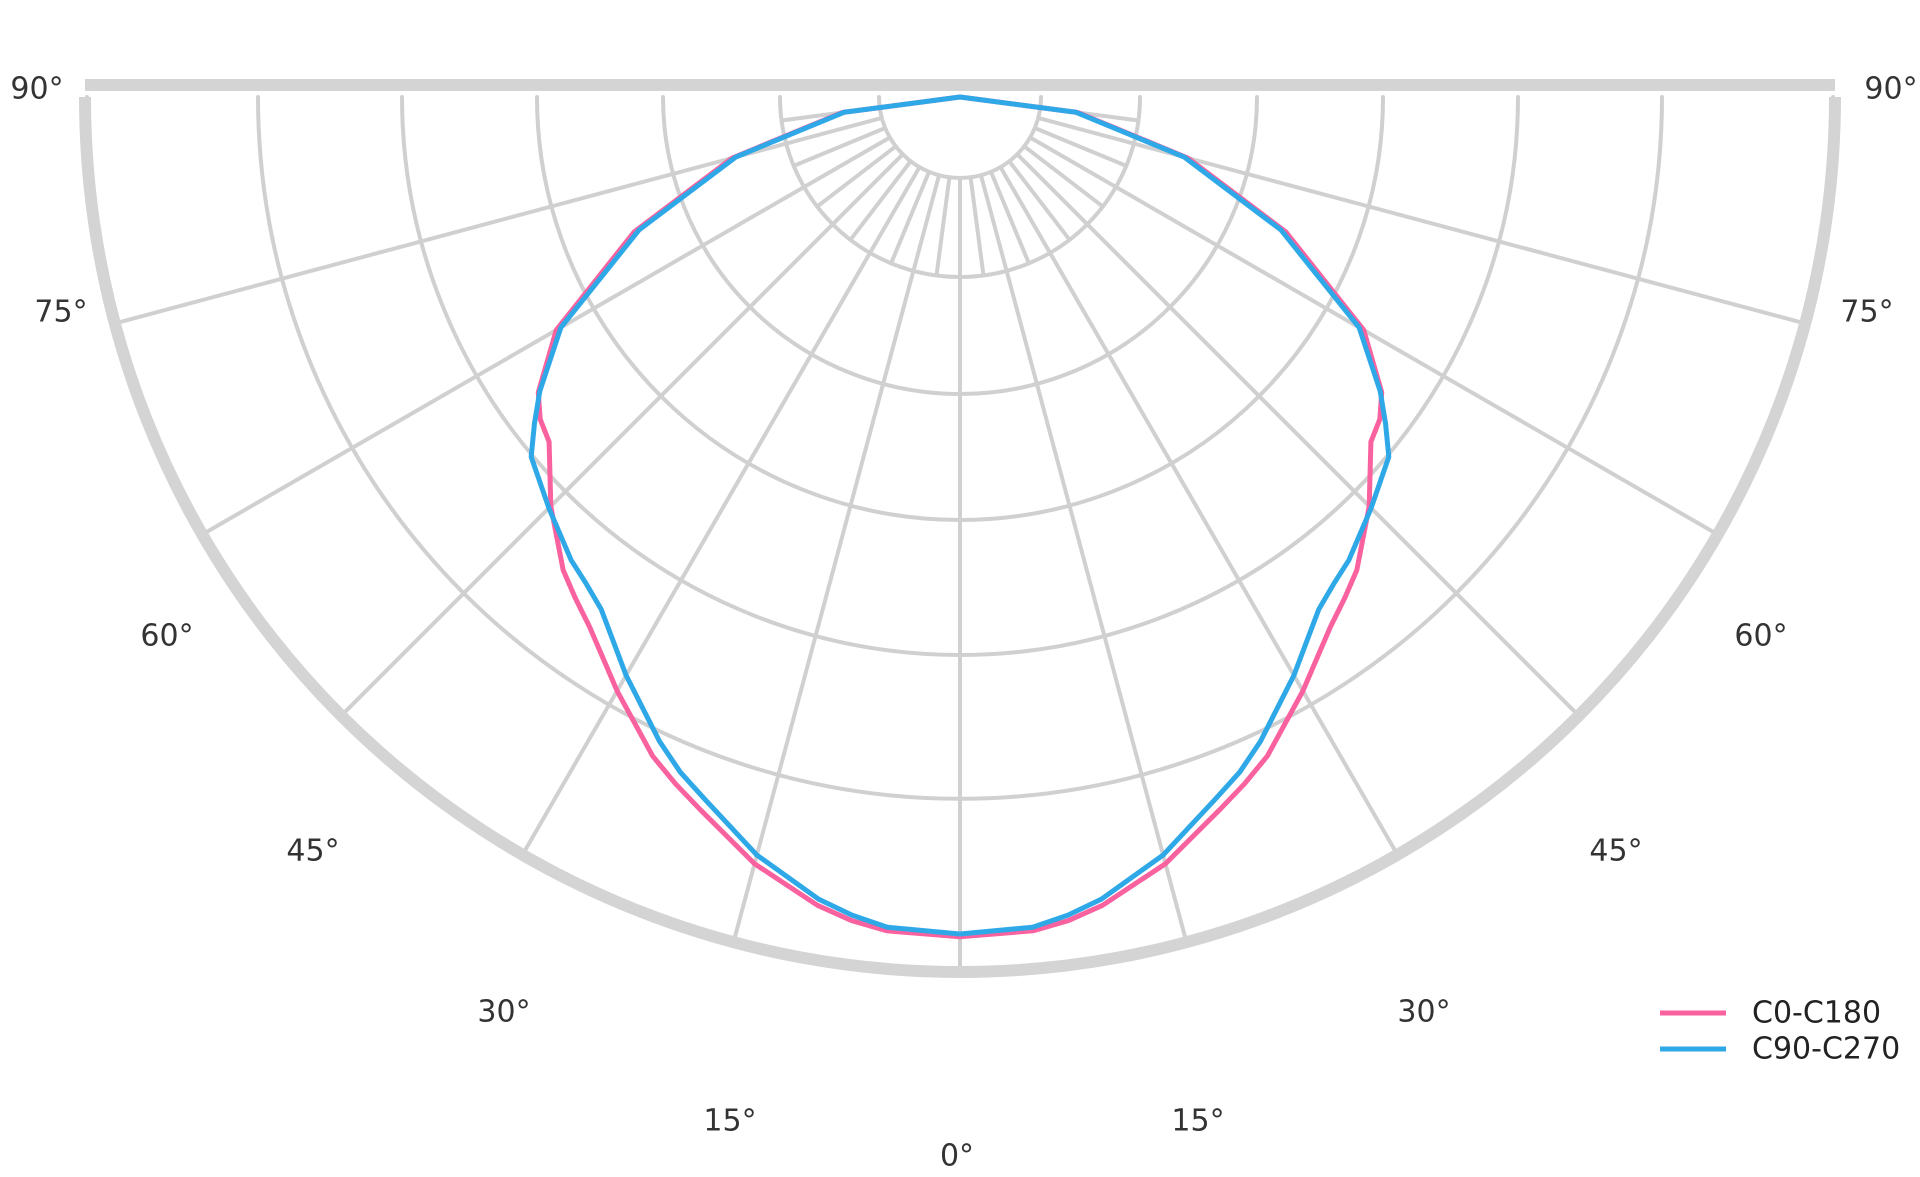 This screenshot has width=1920, height=1177. Describe the element at coordinates (1039, 200) in the screenshot. I see `grid-minor-spoke-37.5` at that location.